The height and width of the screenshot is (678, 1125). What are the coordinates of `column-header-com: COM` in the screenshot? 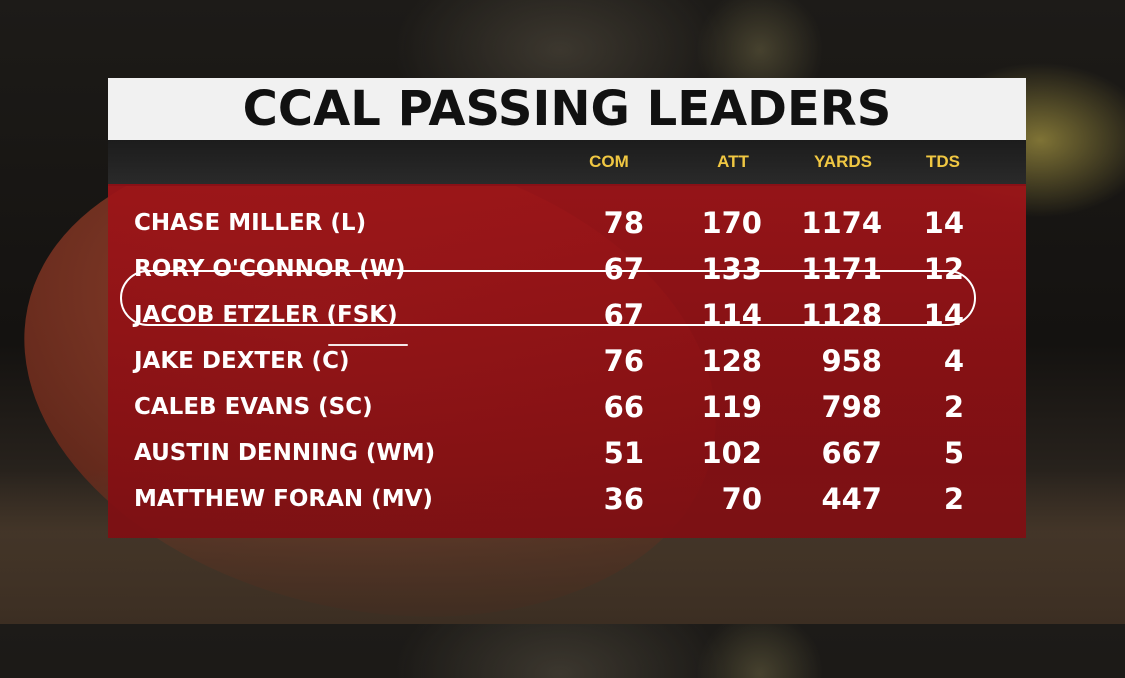 It's located at (609, 161).